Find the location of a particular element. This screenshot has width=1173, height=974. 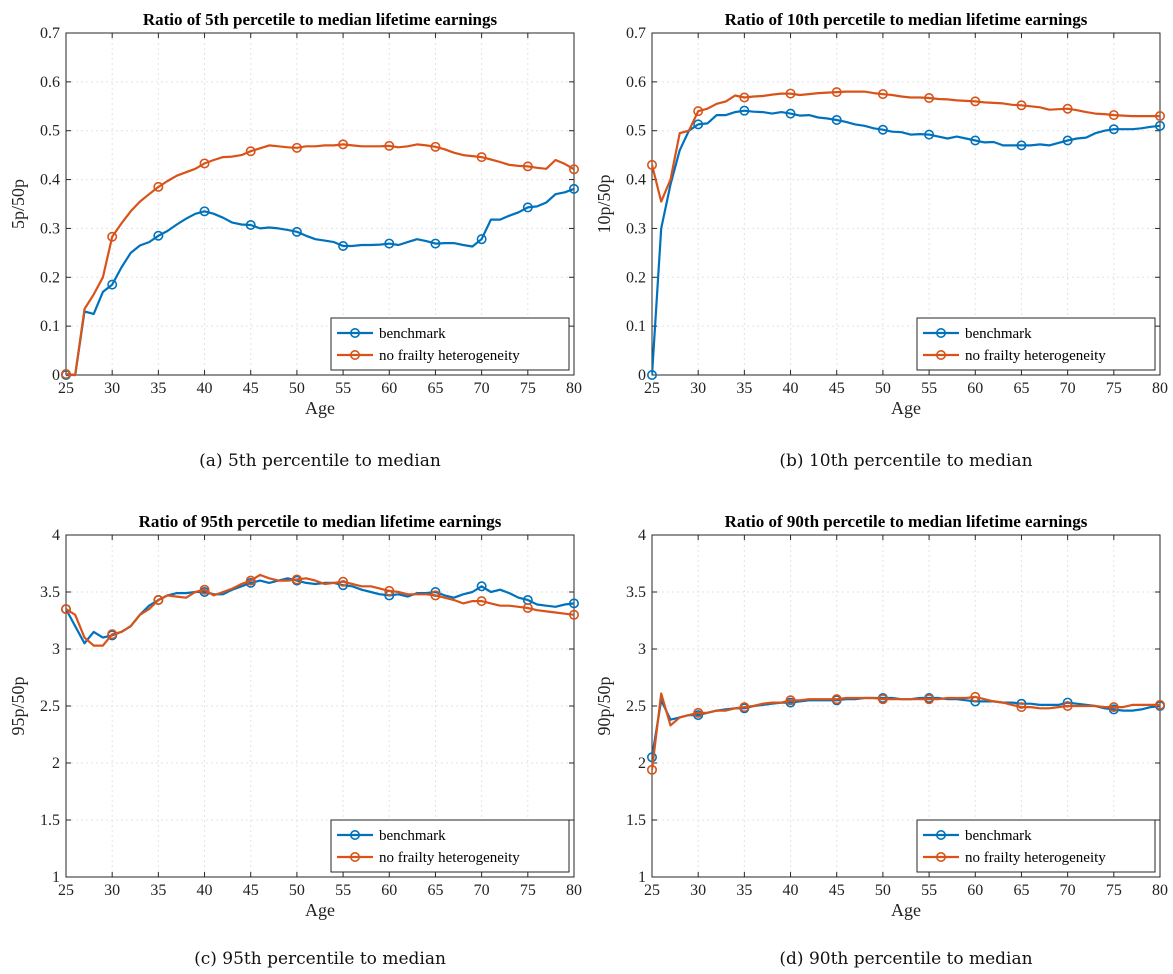

series-line-benchmark is located at coordinates (320, 282).